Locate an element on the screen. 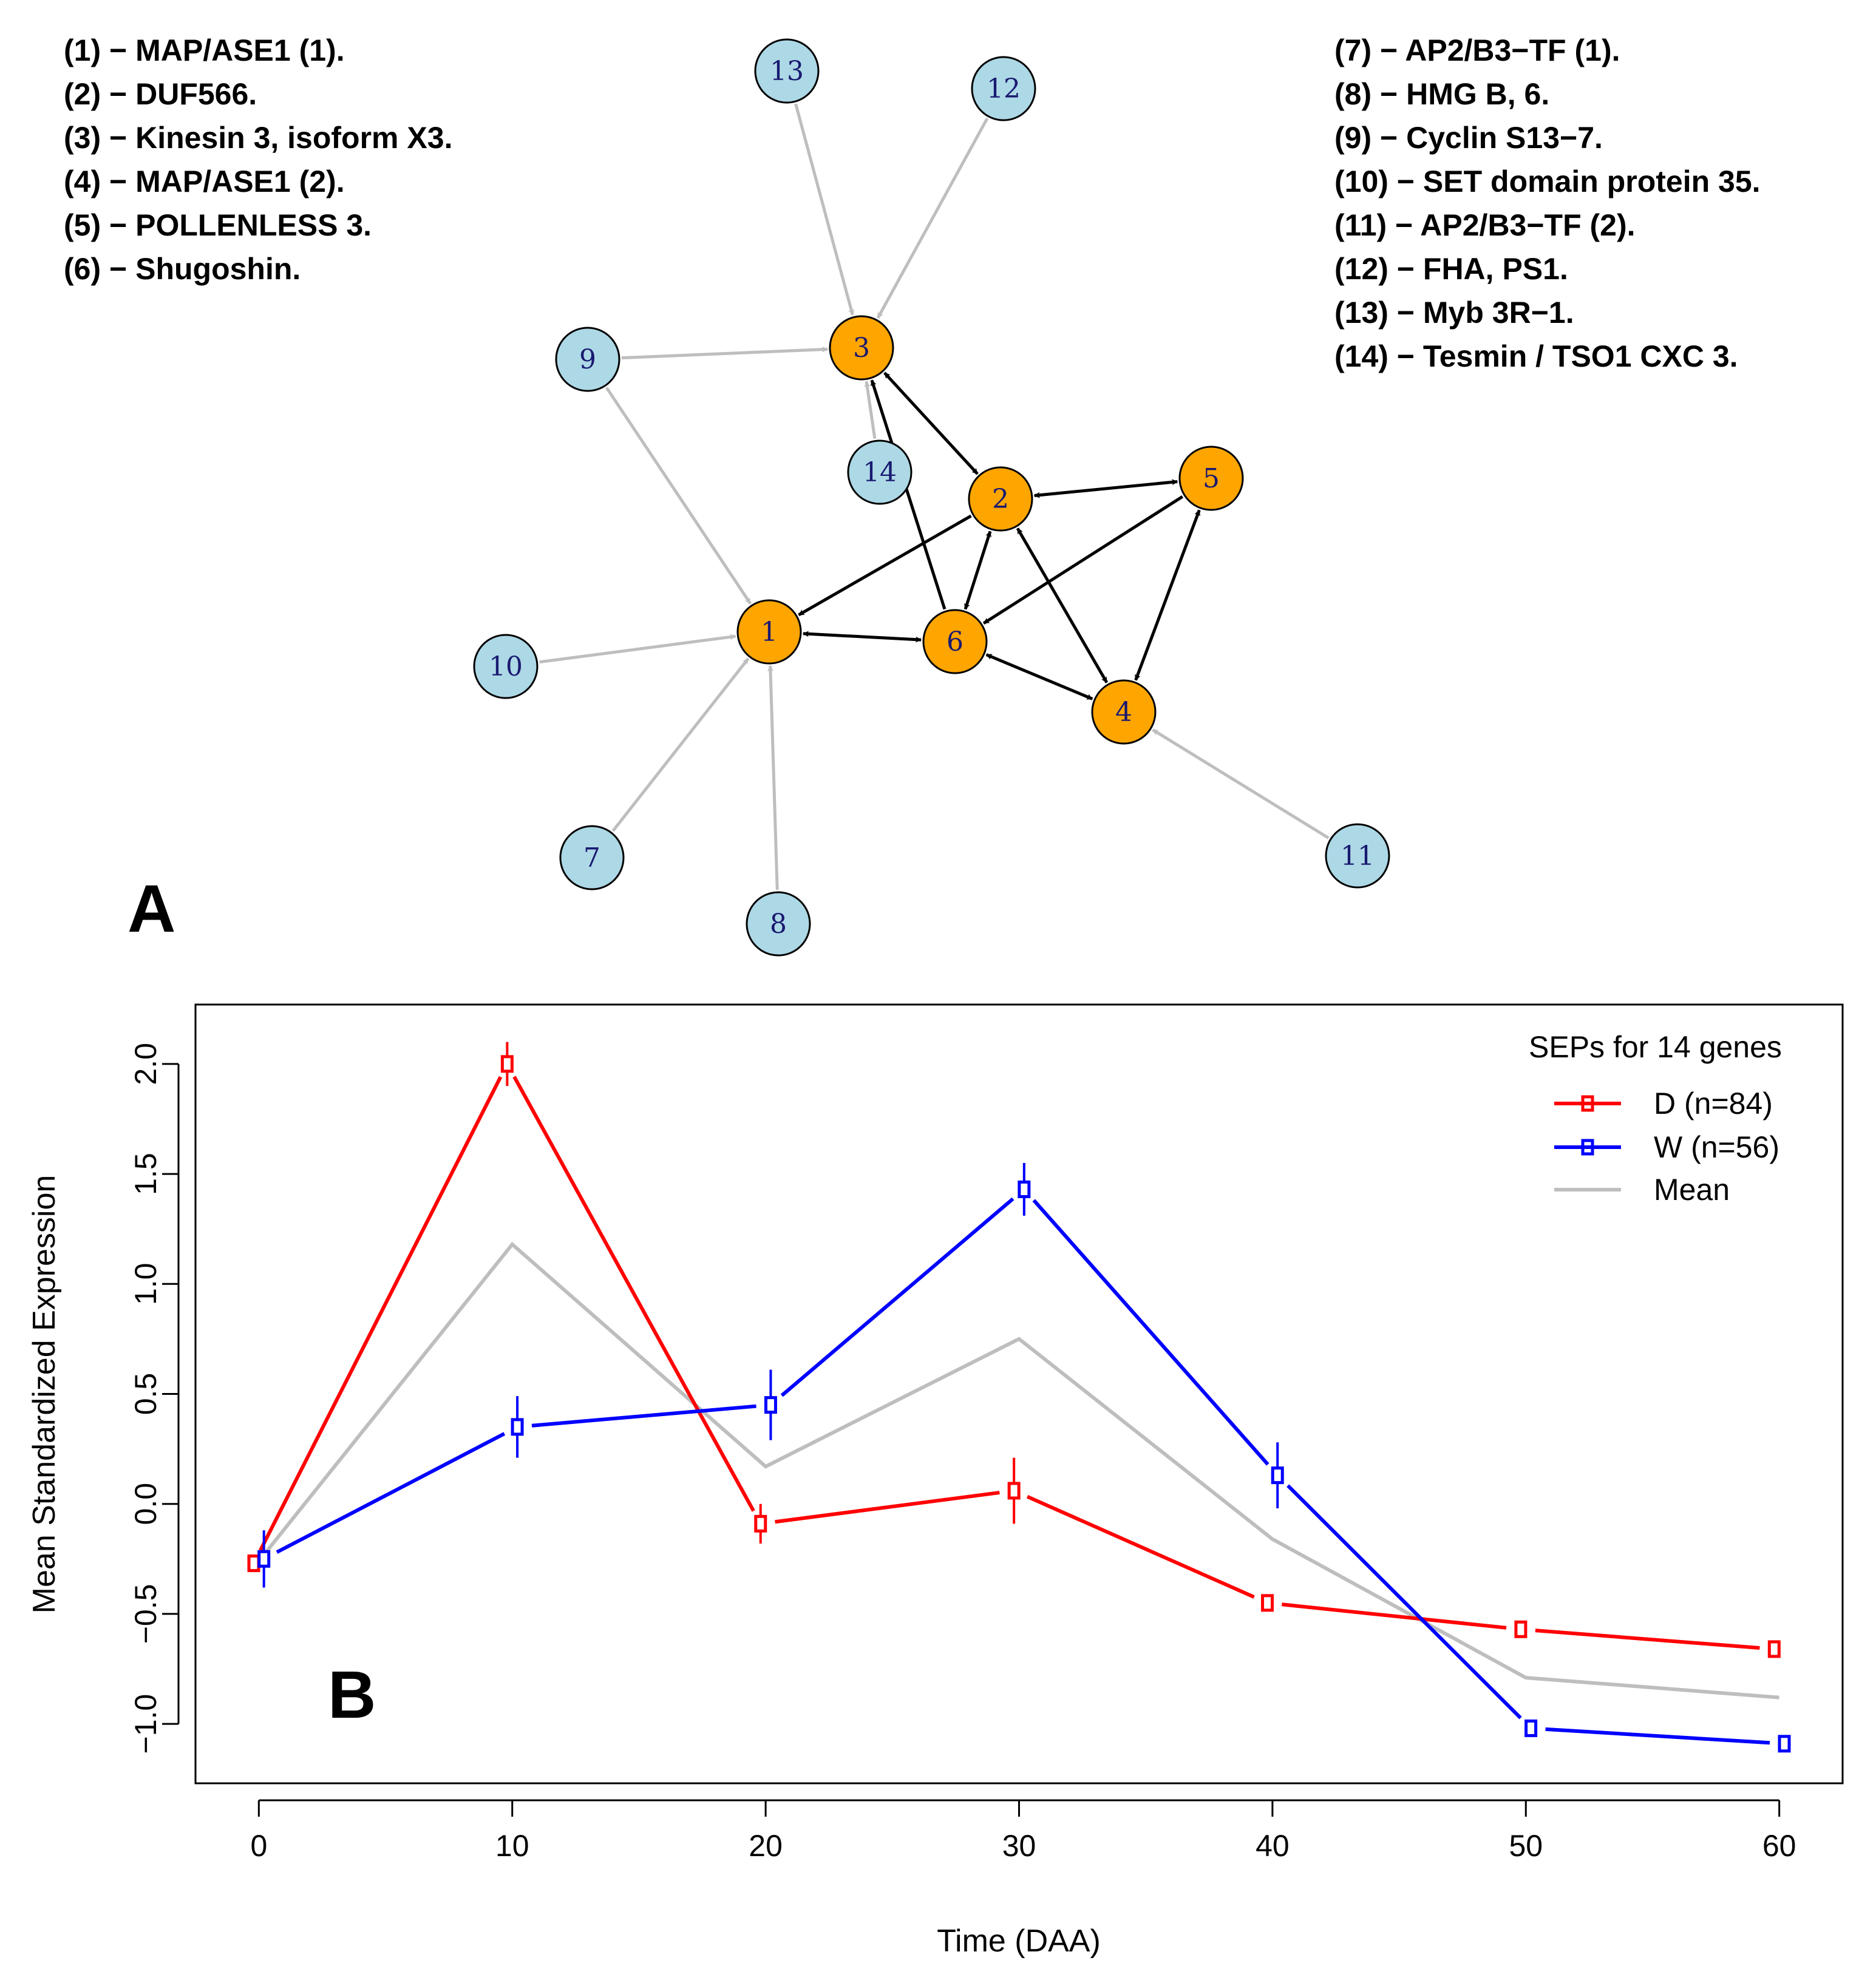 This screenshot has height=1966, width=1876. legend-right-item: (9) − Cyclin S13−7. is located at coordinates (1468, 138).